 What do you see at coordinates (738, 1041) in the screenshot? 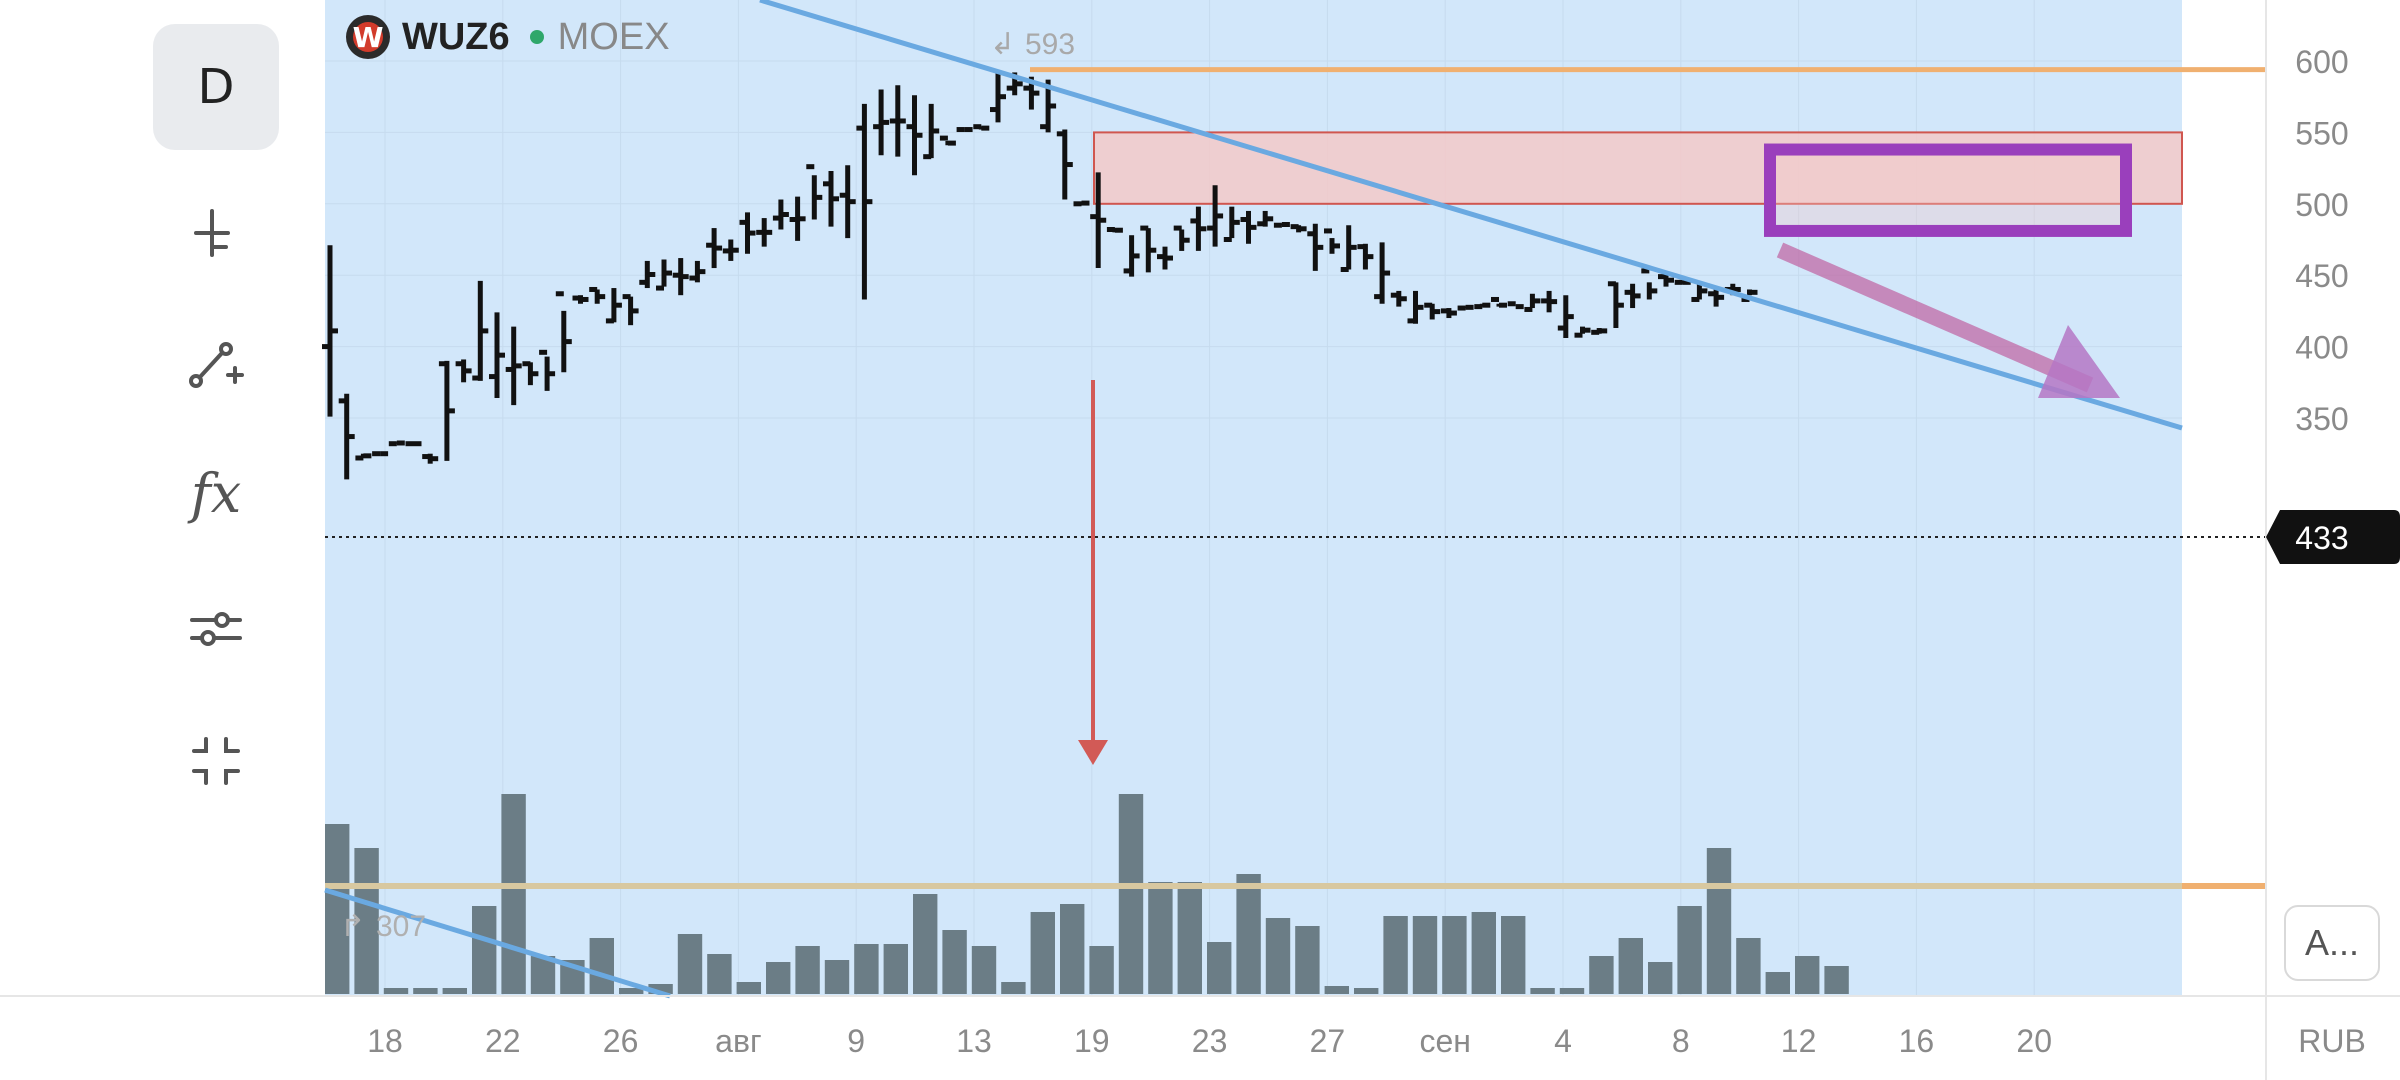
I see `x-tick-label: авг` at bounding box center [738, 1041].